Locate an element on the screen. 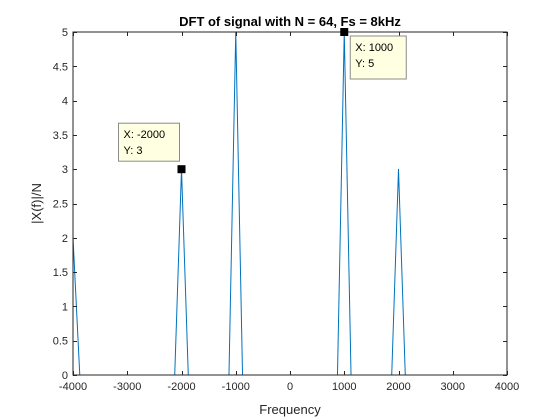 This screenshot has width=560, height=420. x-tick-label: -2000 is located at coordinates (181, 387).